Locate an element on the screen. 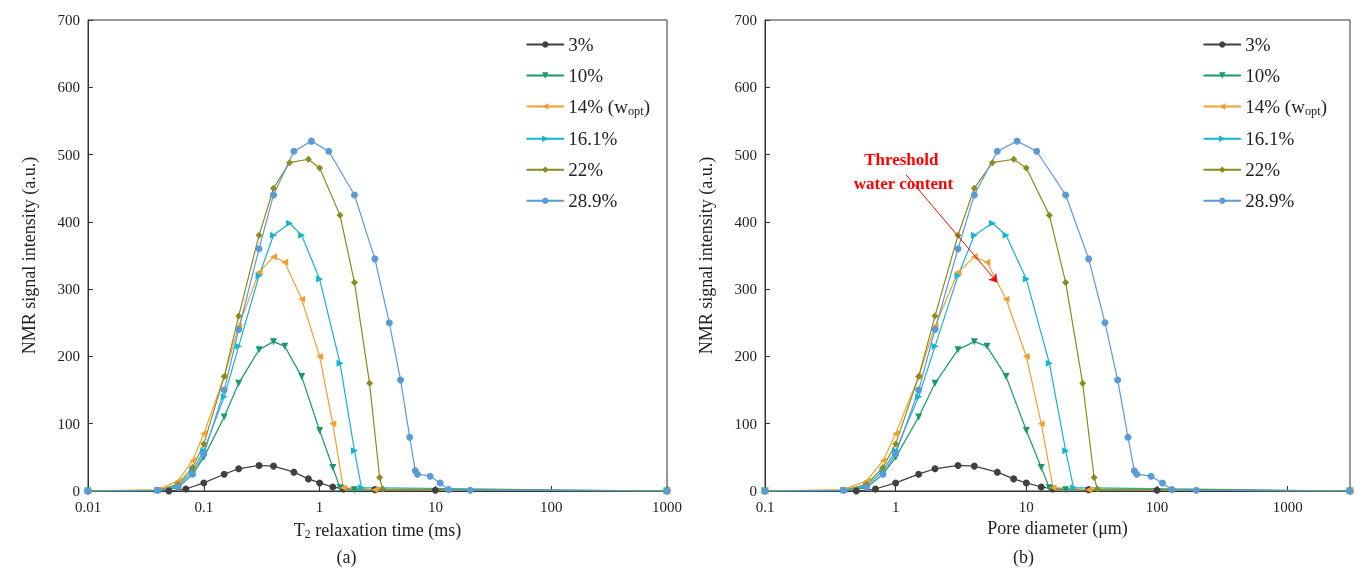  text: (b) is located at coordinates (1023, 557).